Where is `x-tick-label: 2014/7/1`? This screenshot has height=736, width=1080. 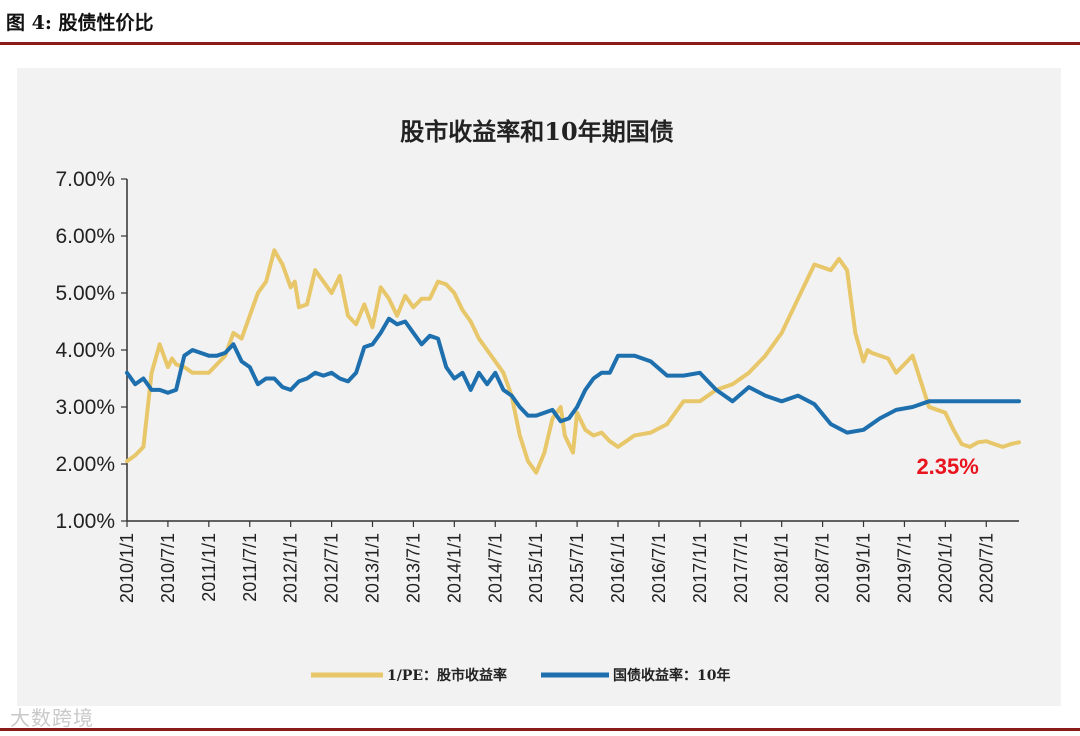 x-tick-label: 2014/7/1 is located at coordinates (495, 568).